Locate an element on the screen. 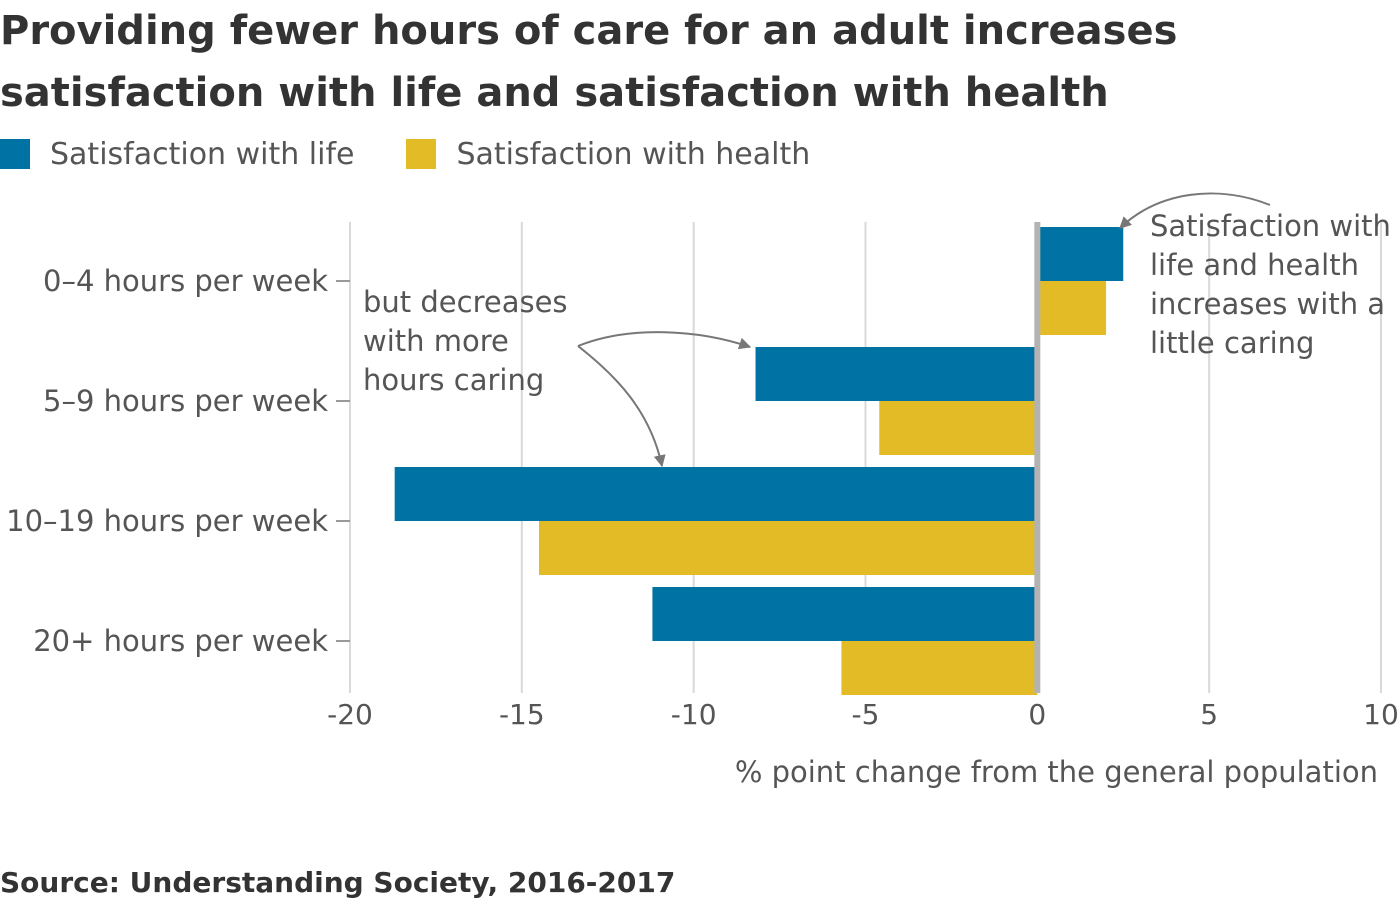  legend-item-life: Satisfaction with life is located at coordinates (177, 154).